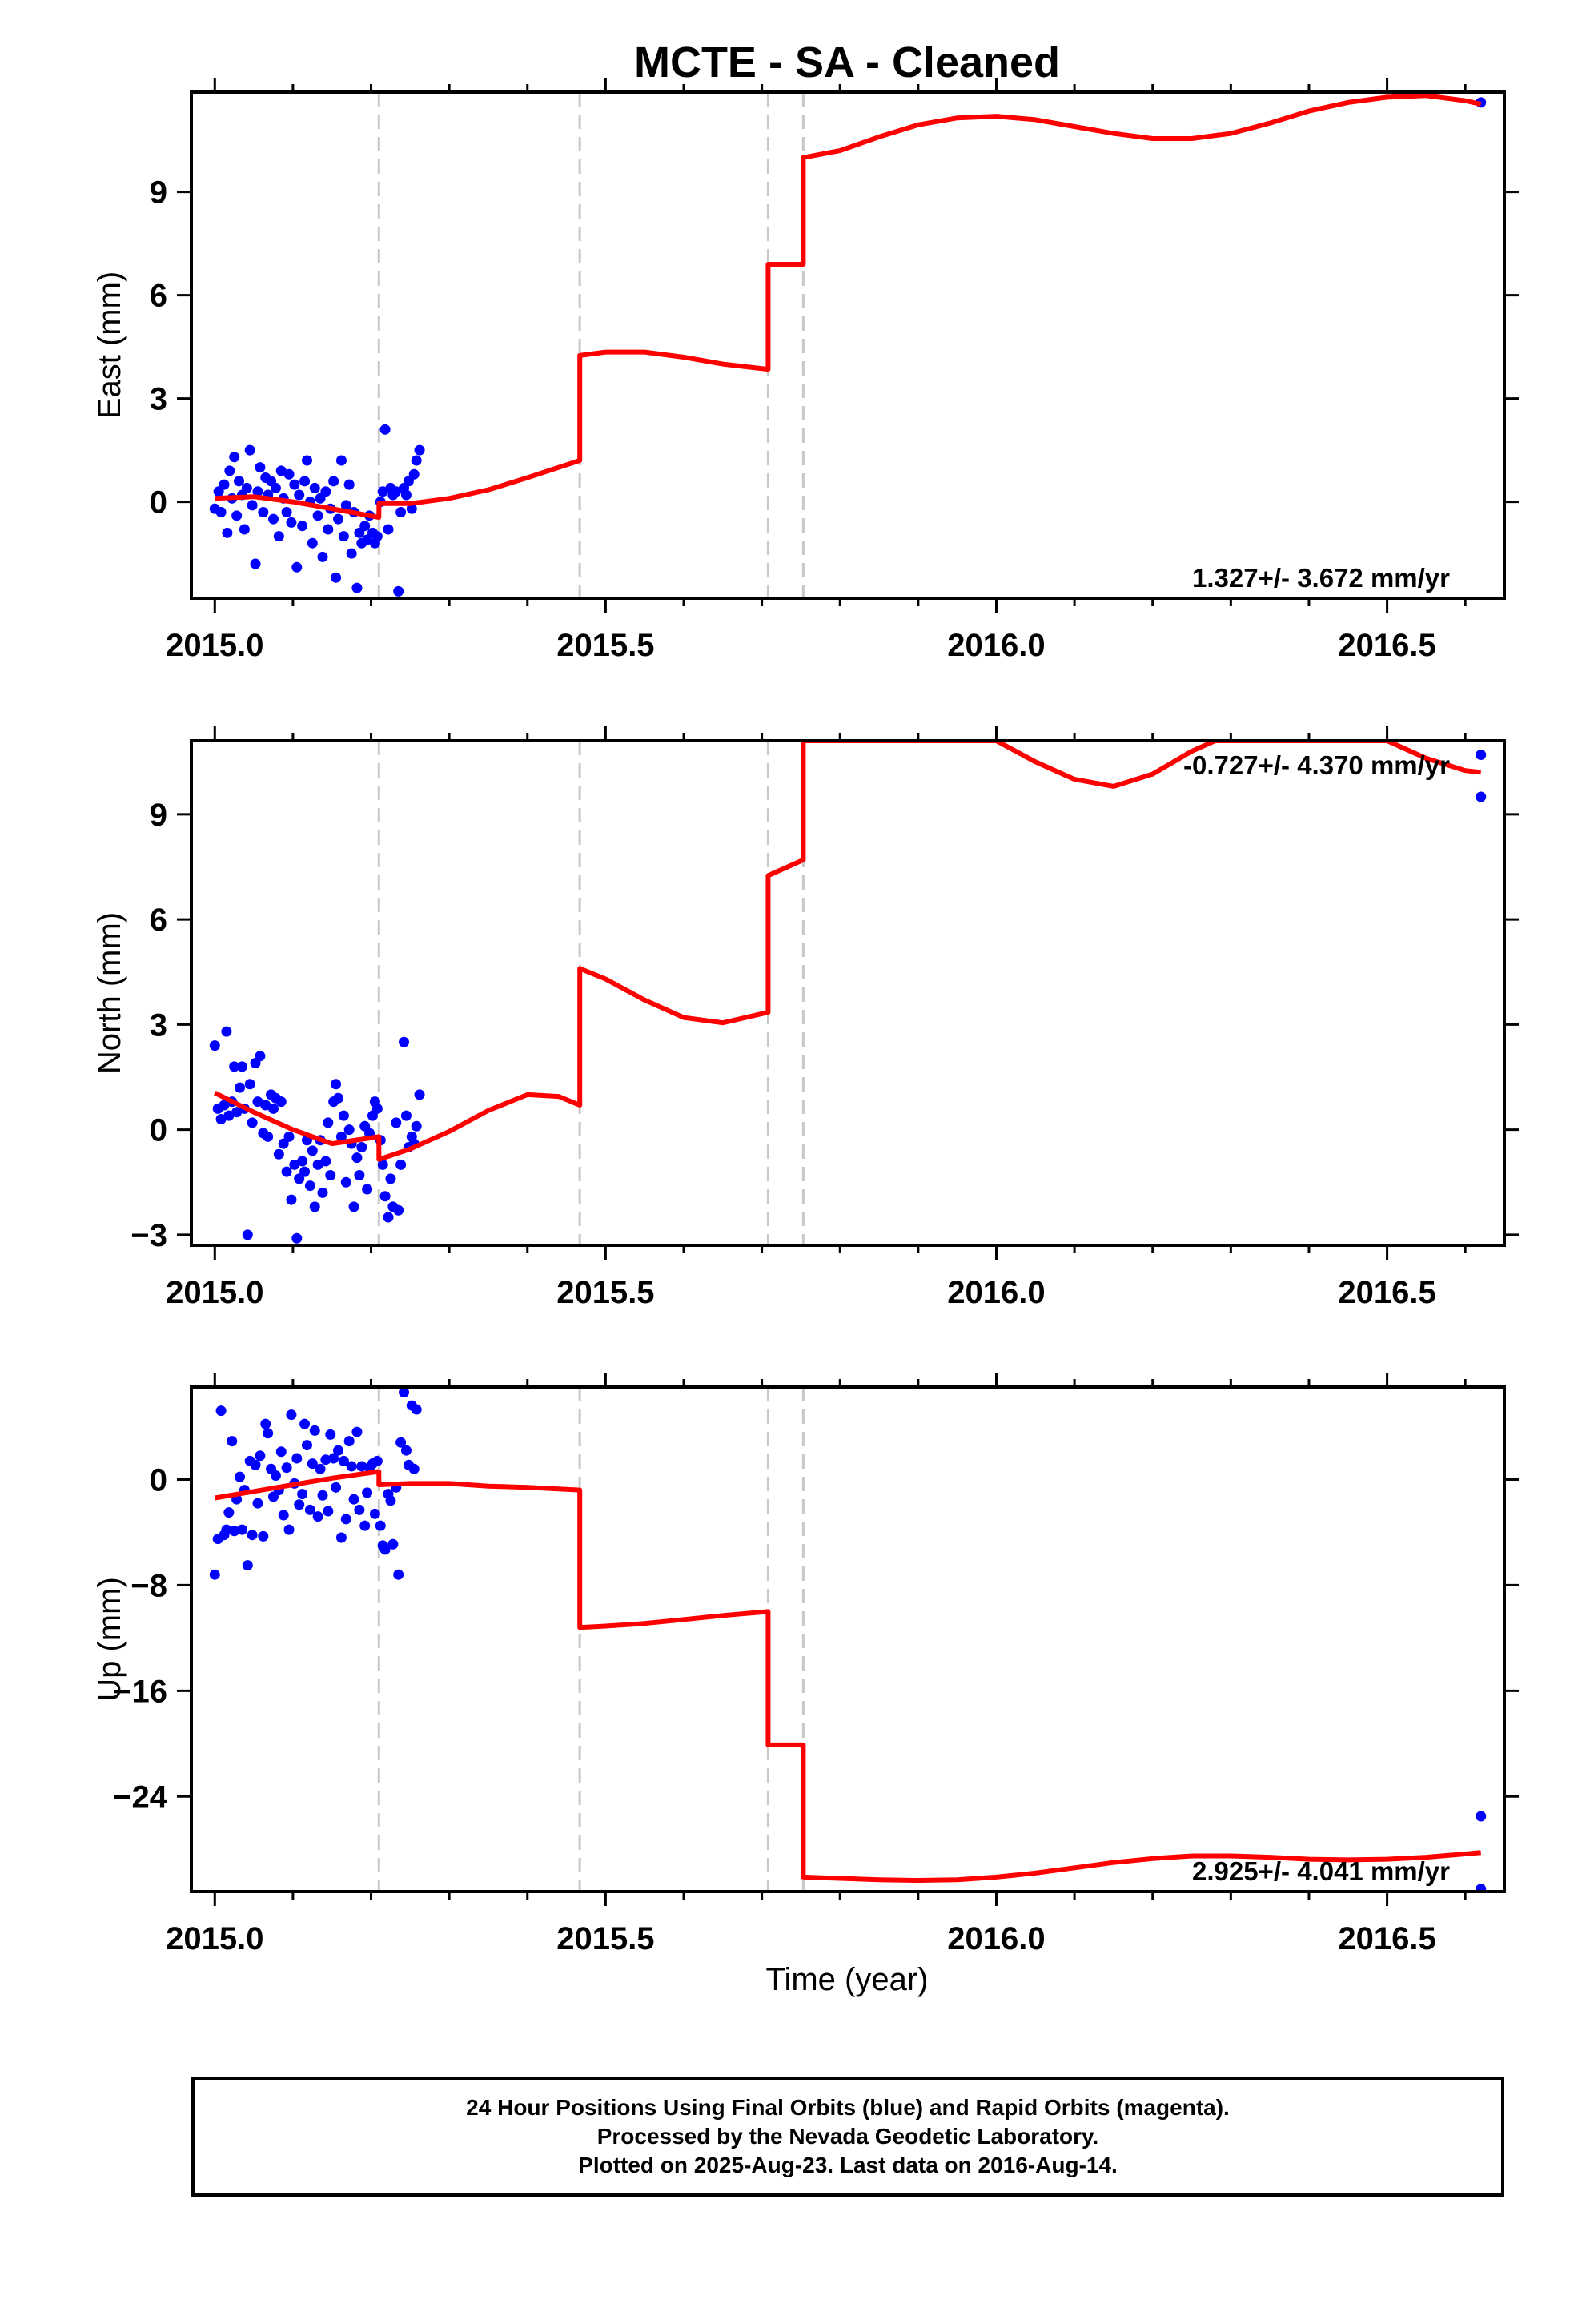  Describe the element at coordinates (215, 645) in the screenshot. I see `east-x-tick-label: 2015.0` at that location.